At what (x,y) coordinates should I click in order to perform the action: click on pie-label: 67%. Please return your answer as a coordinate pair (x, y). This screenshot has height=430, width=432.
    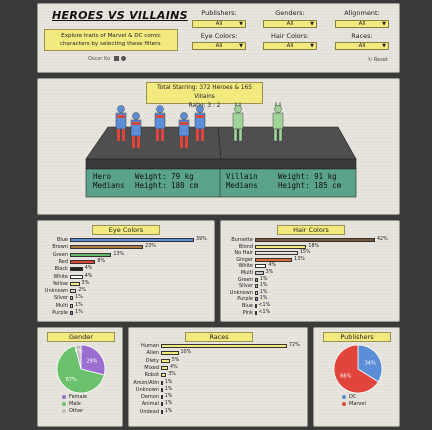
    Looking at the image, I should click on (71, 380).